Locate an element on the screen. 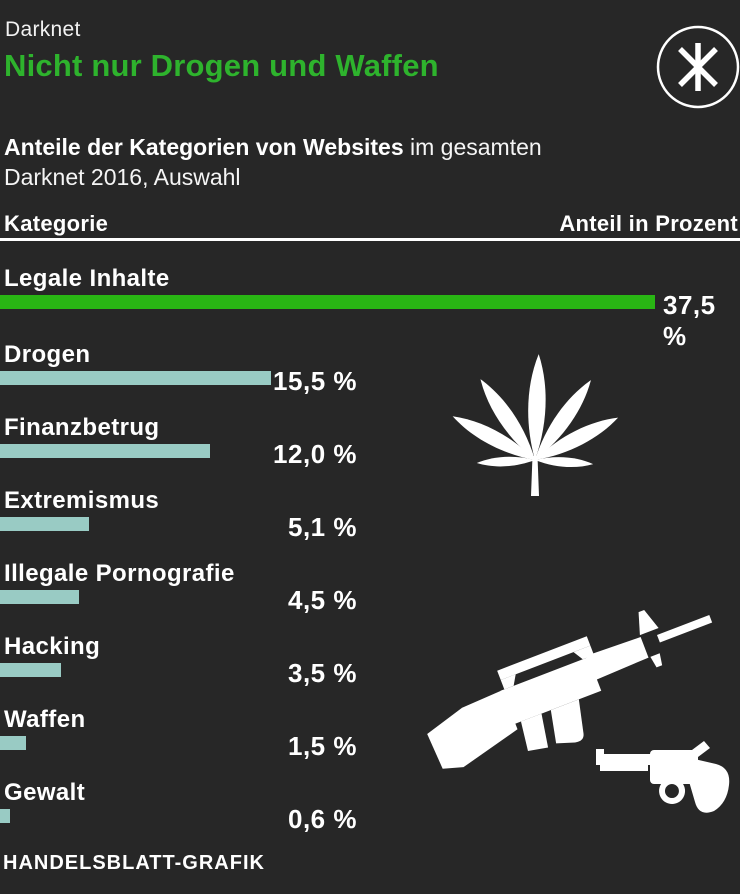 The width and height of the screenshot is (740, 894). source-credit: HANDELSBLATT-GRAFIK is located at coordinates (134, 863).